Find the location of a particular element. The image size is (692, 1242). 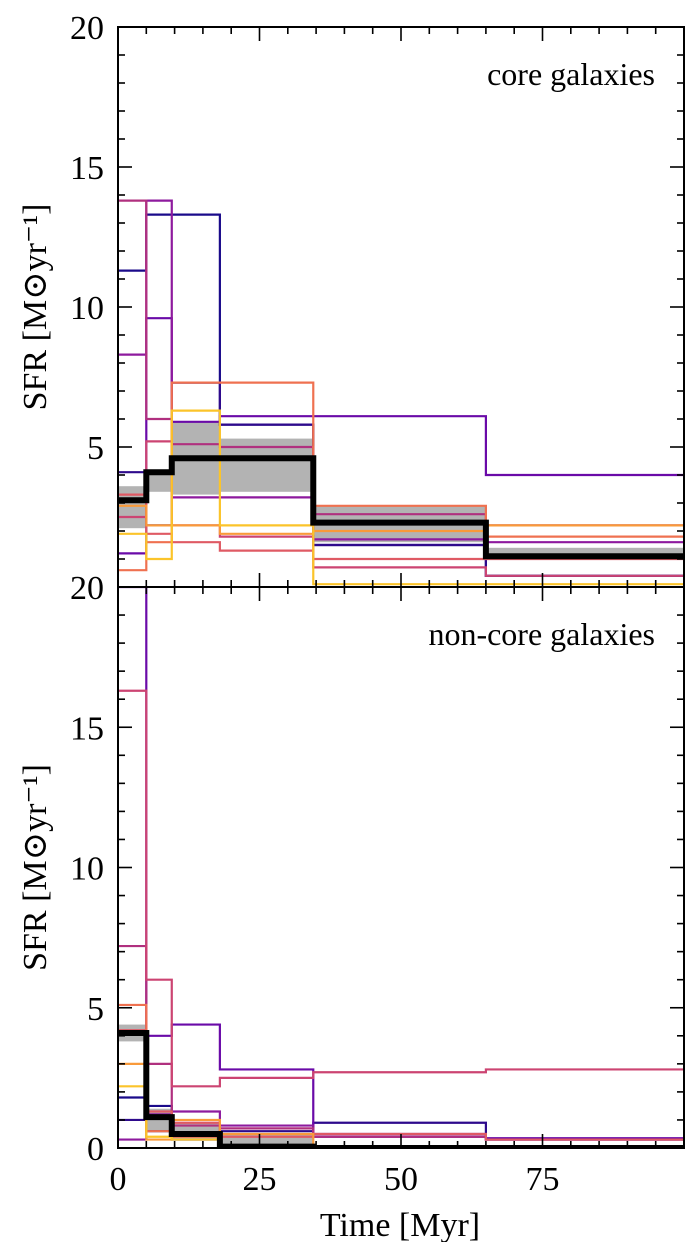

x-axis-label: Time [Myr] is located at coordinates (400, 1224).